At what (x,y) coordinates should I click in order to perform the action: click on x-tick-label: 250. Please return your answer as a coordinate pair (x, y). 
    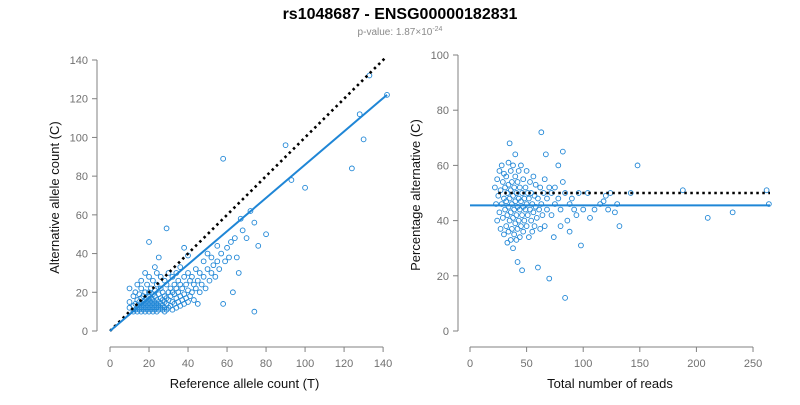
    Looking at the image, I should click on (753, 364).